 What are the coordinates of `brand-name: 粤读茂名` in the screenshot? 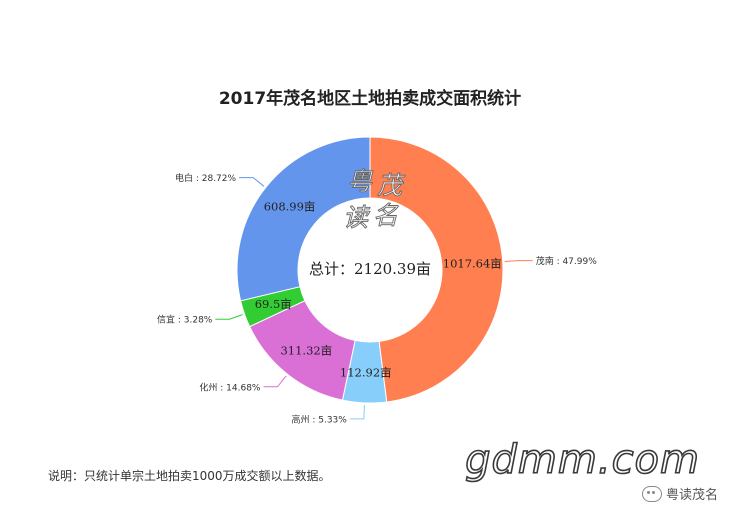 It's located at (691, 495).